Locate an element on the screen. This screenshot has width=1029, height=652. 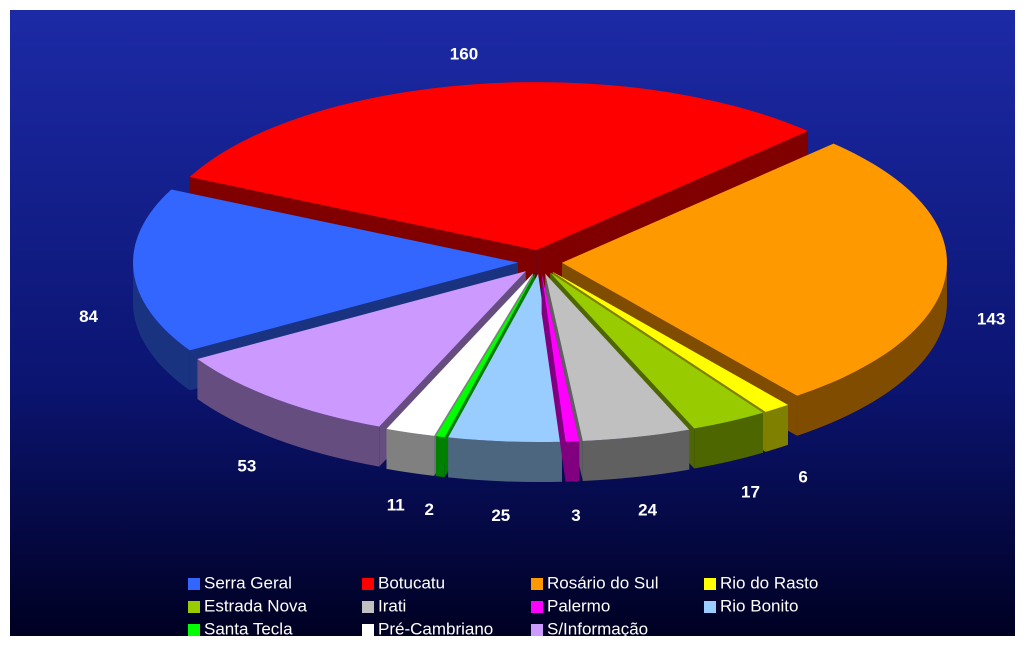
legend-label: Rio do Rasto is located at coordinates (769, 582).